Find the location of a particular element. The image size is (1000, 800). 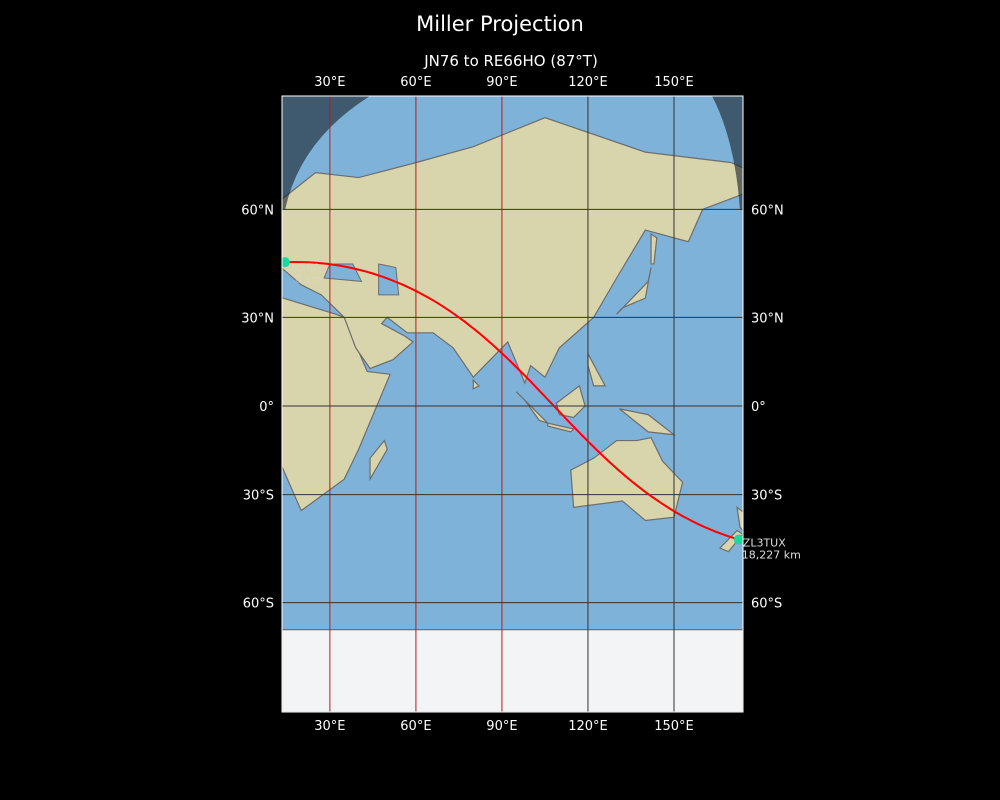

figure-title: Miller Projection is located at coordinates (500, 24).